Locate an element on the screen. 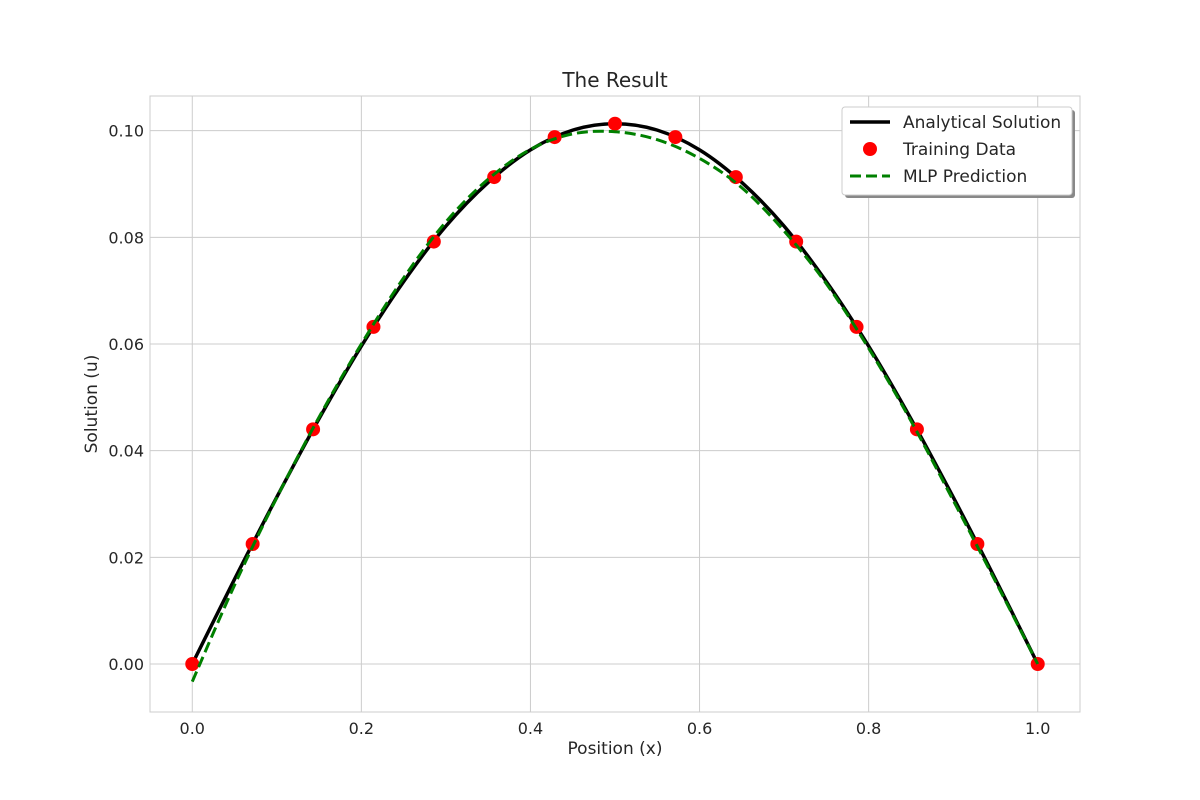 This screenshot has height=800, width=1200. x-tick-label: 0.4 is located at coordinates (530, 728).